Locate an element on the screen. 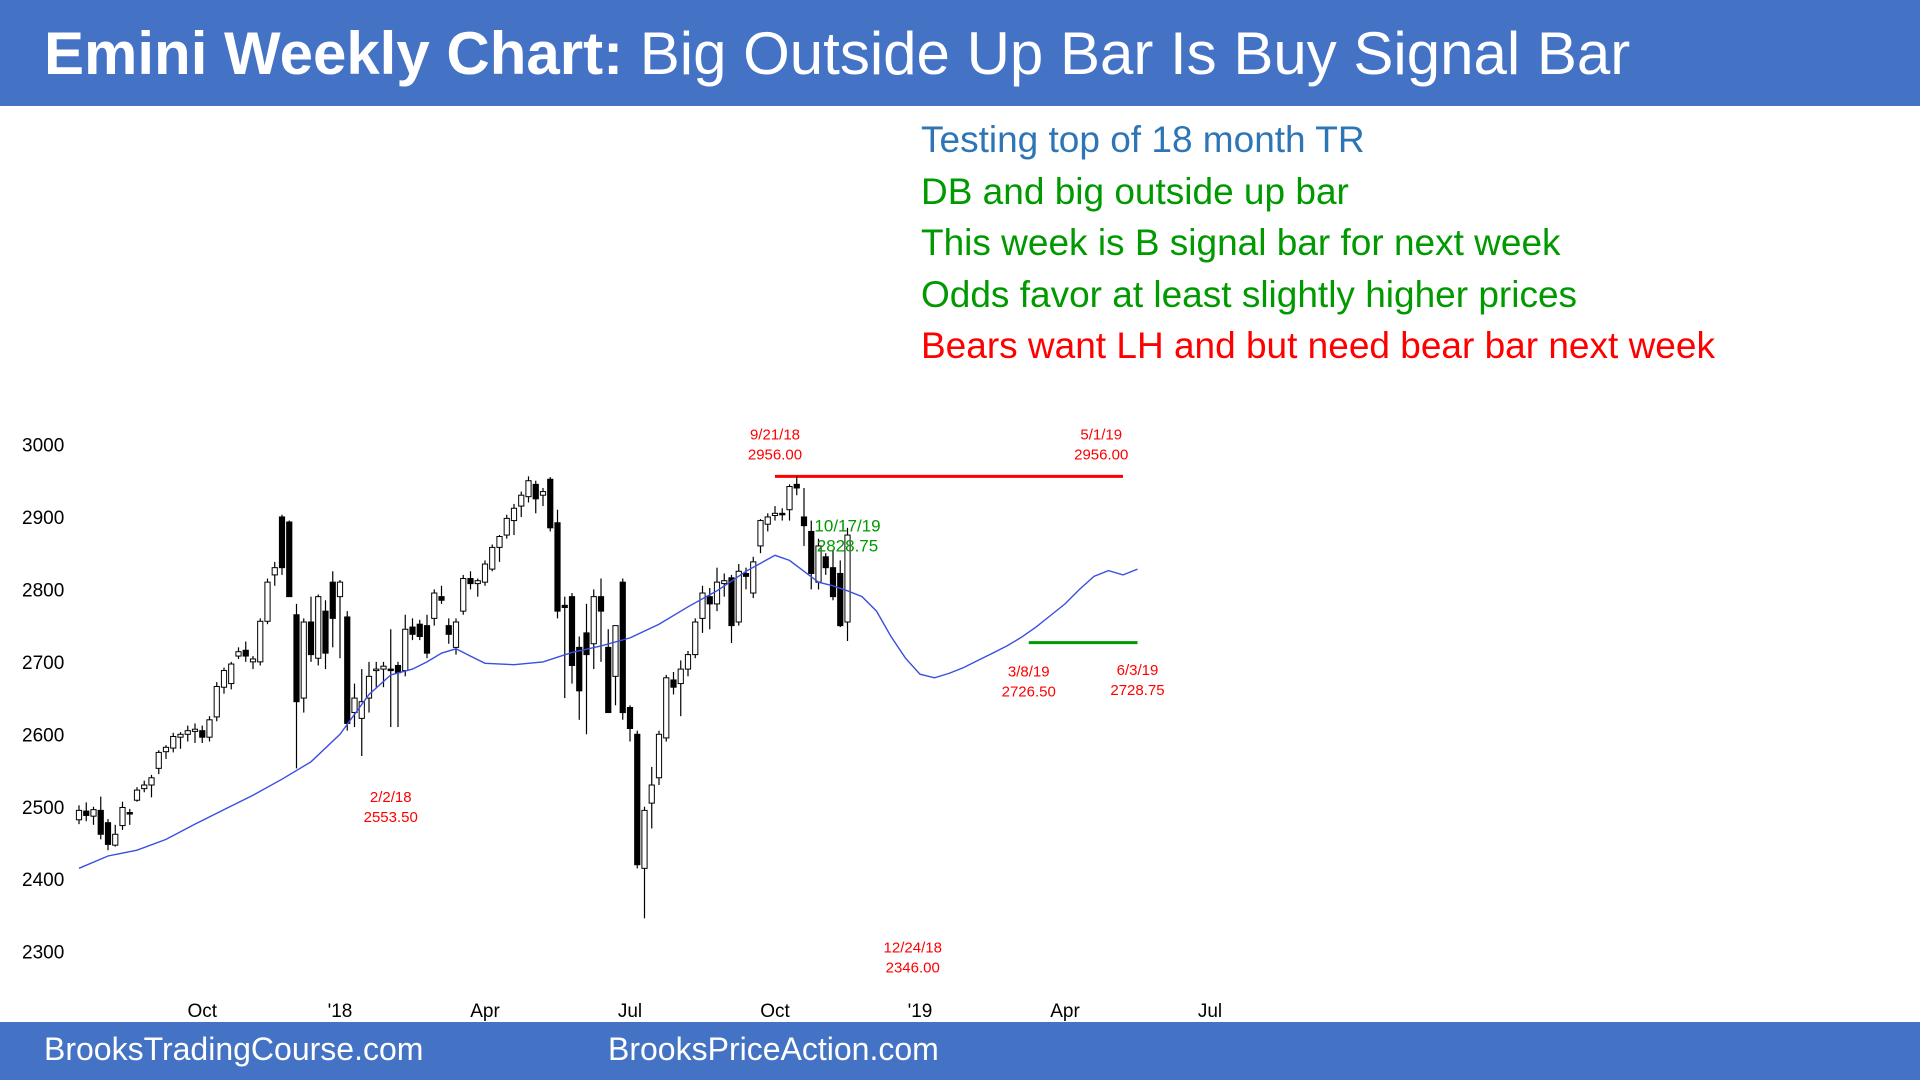  x-tick-label: Jul is located at coordinates (630, 1011).